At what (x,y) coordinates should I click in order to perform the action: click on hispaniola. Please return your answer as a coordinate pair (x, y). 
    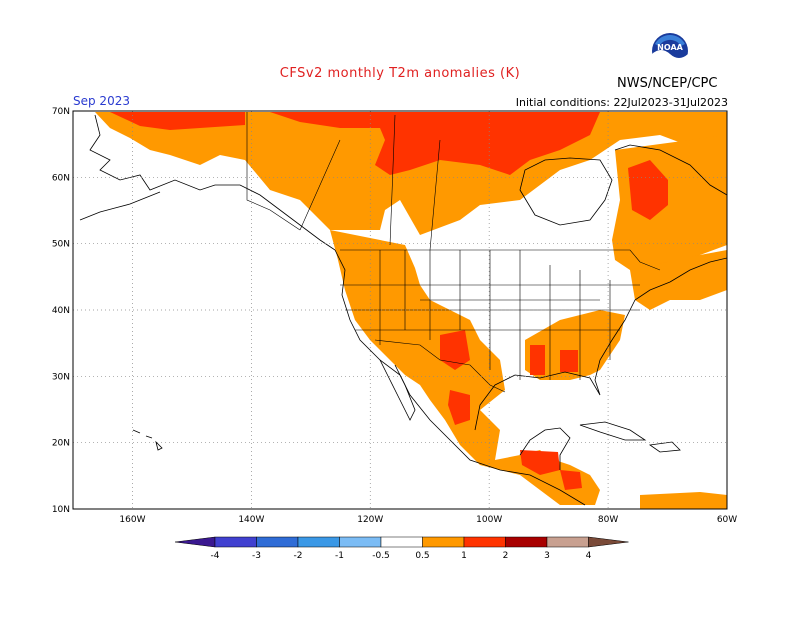
    Looking at the image, I should click on (664, 447).